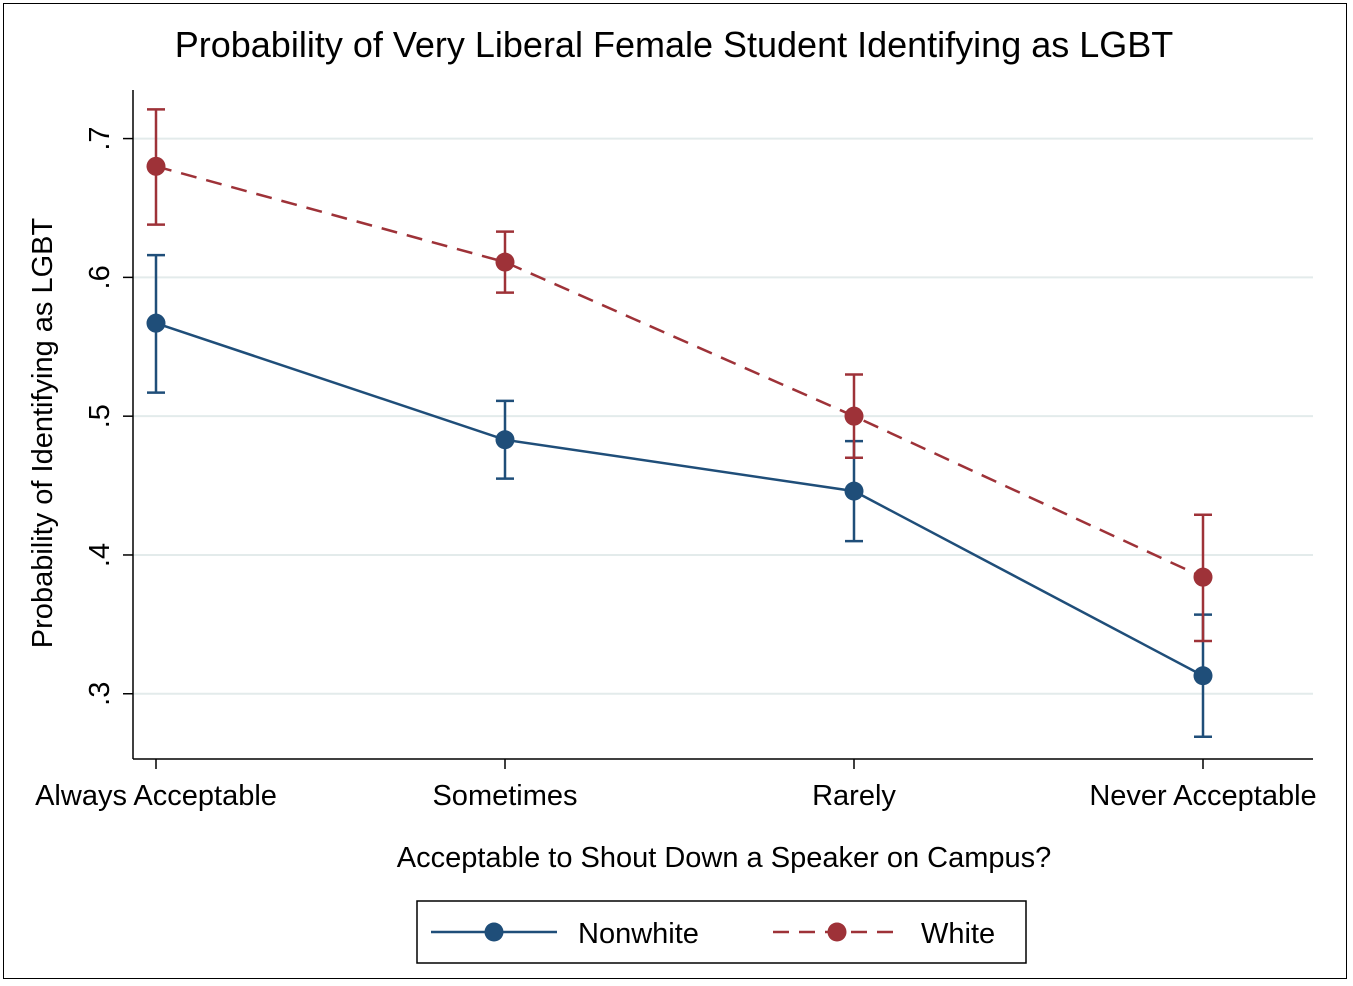 The image size is (1353, 986). I want to click on y-axis-label: Probability of Identifying as LGBT, so click(43, 433).